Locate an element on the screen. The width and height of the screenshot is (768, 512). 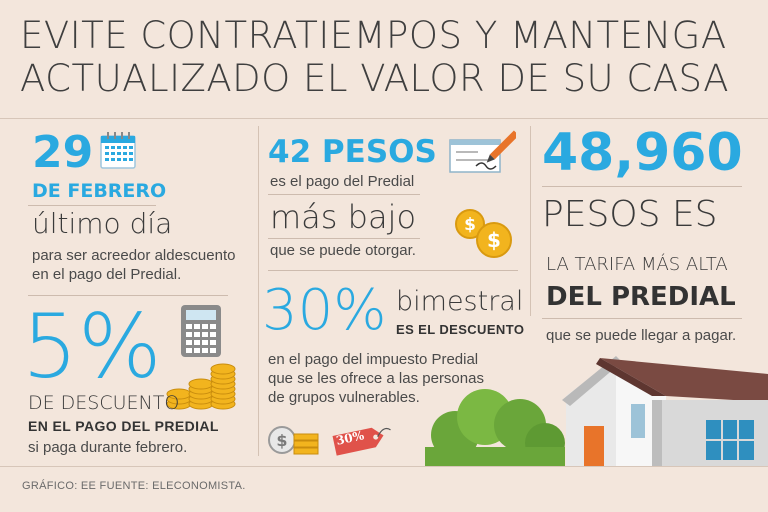
que-se-puede-text: que se puede otorgar. is located at coordinates (343, 250).